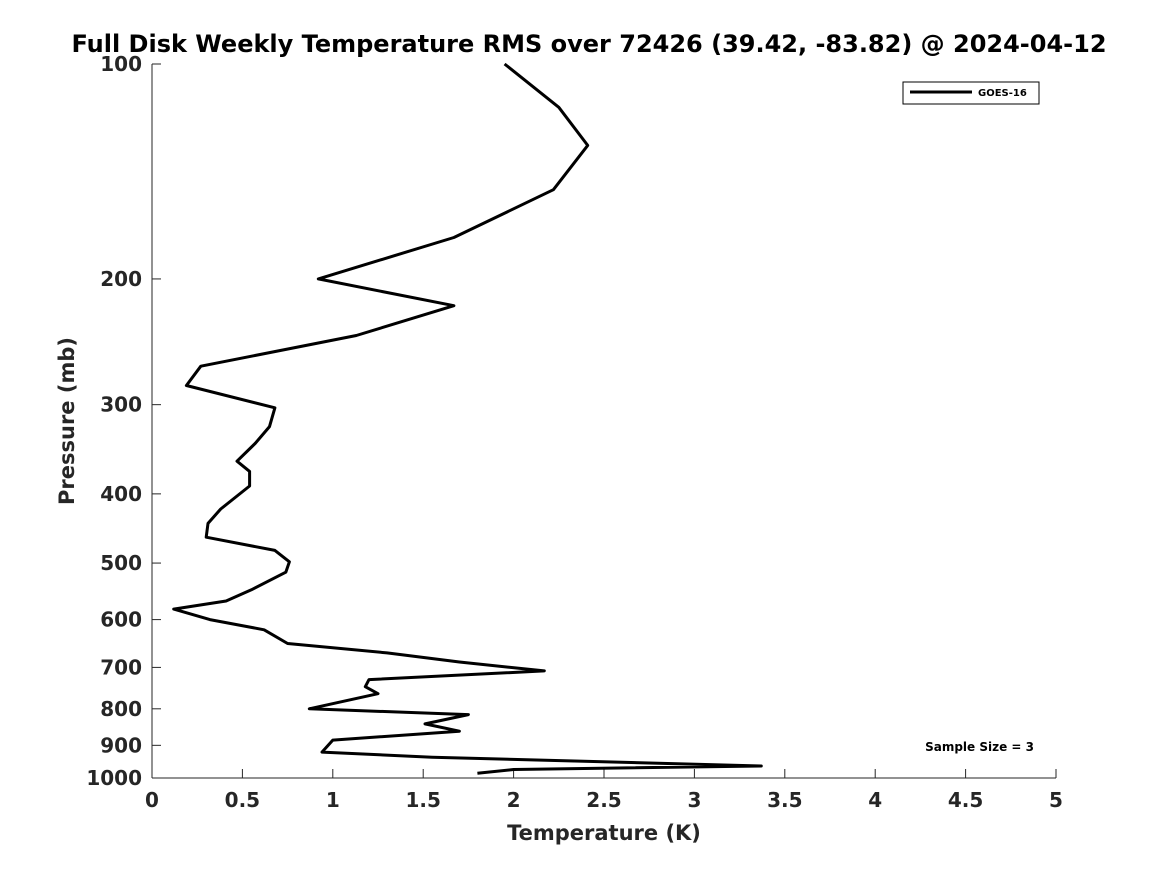  I want to click on y-tick-label: 100, so click(121, 64).